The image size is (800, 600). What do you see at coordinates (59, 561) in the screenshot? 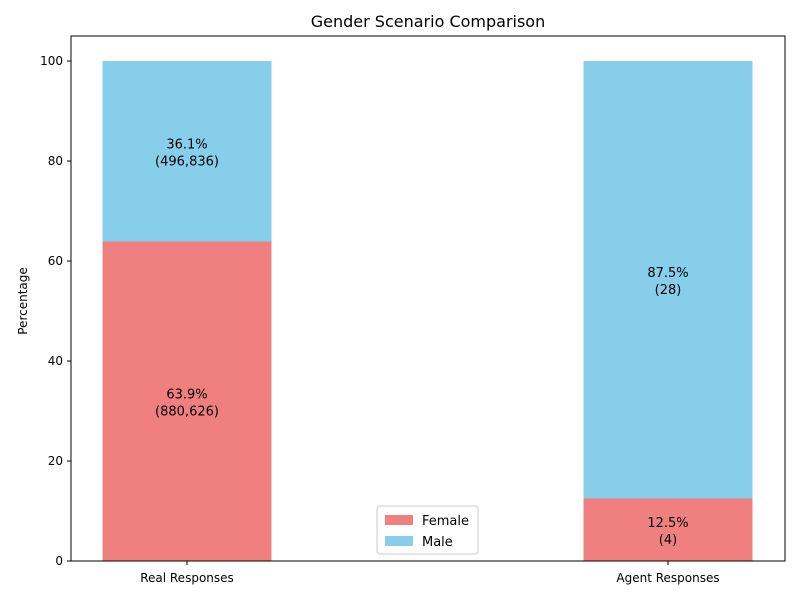
I see `y-tick-label: 0` at bounding box center [59, 561].